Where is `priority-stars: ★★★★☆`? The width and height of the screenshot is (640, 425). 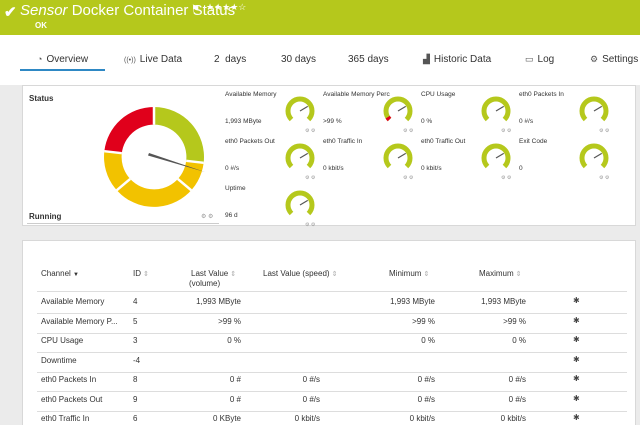
priority-stars: ★★★★☆ is located at coordinates (226, 7).